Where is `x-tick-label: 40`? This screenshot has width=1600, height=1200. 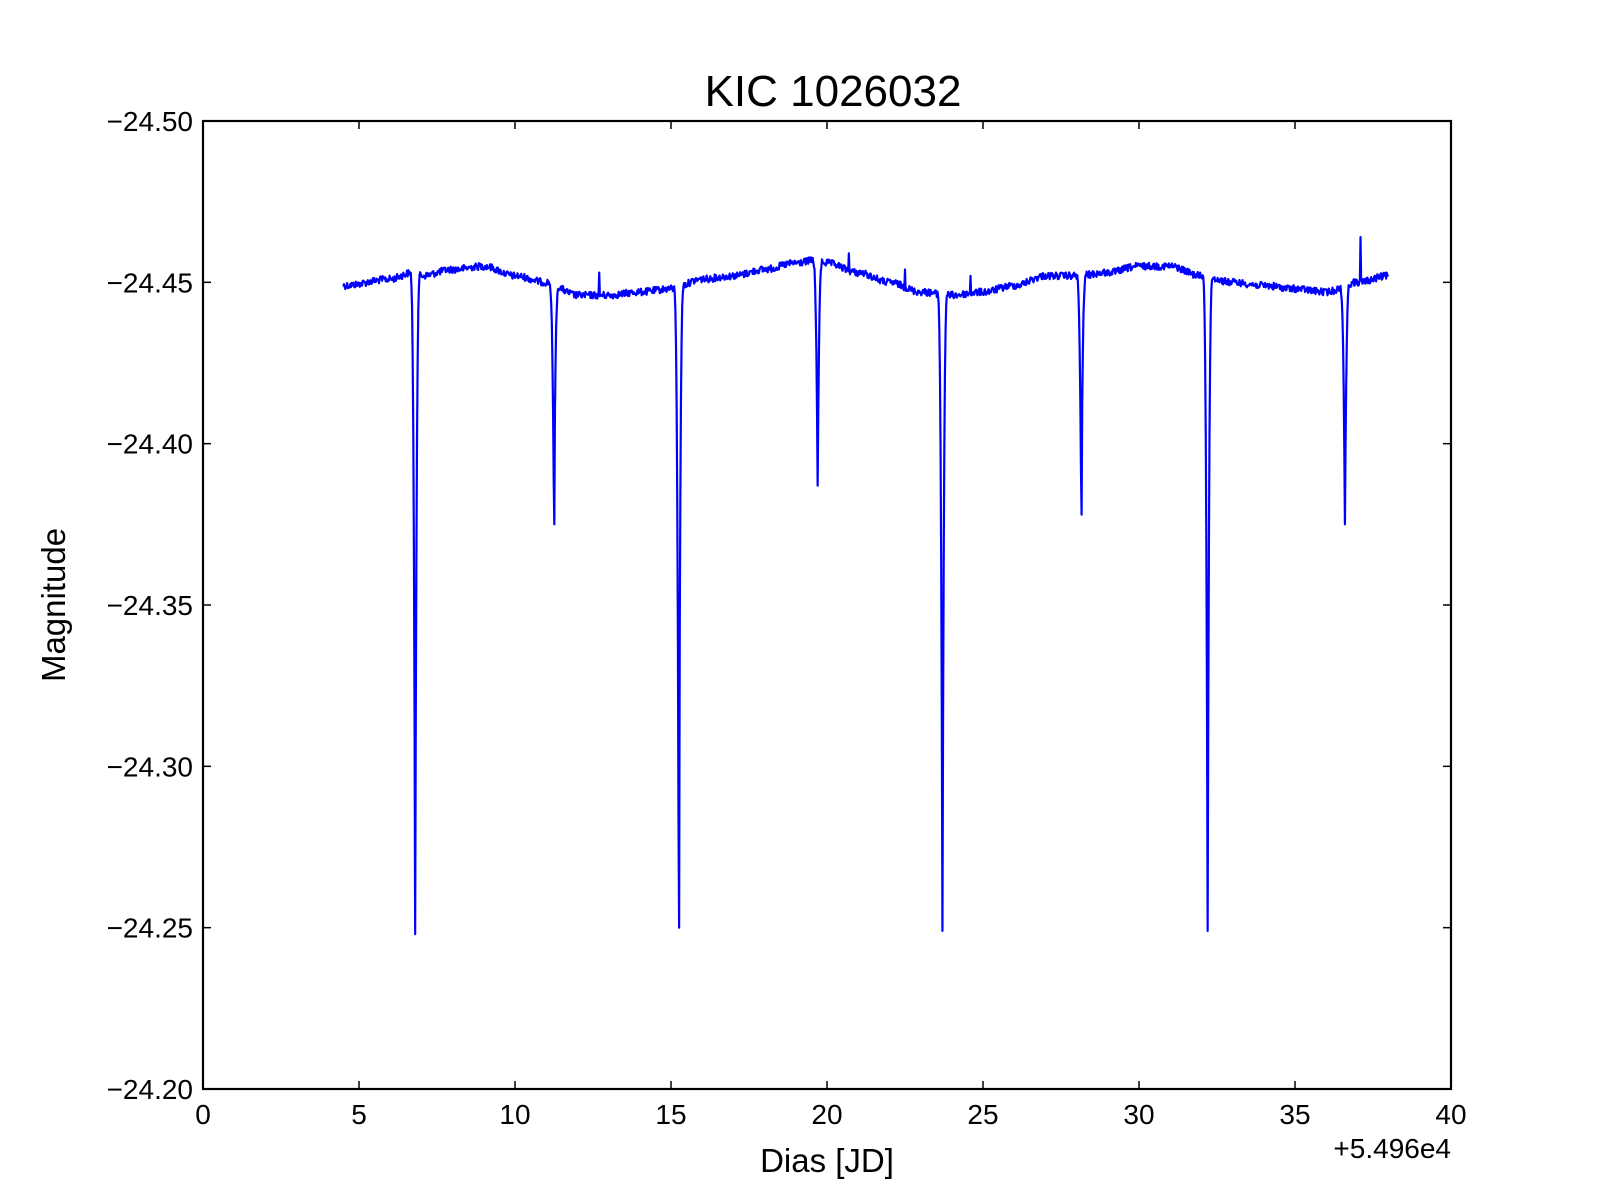 x-tick-label: 40 is located at coordinates (1450, 1114).